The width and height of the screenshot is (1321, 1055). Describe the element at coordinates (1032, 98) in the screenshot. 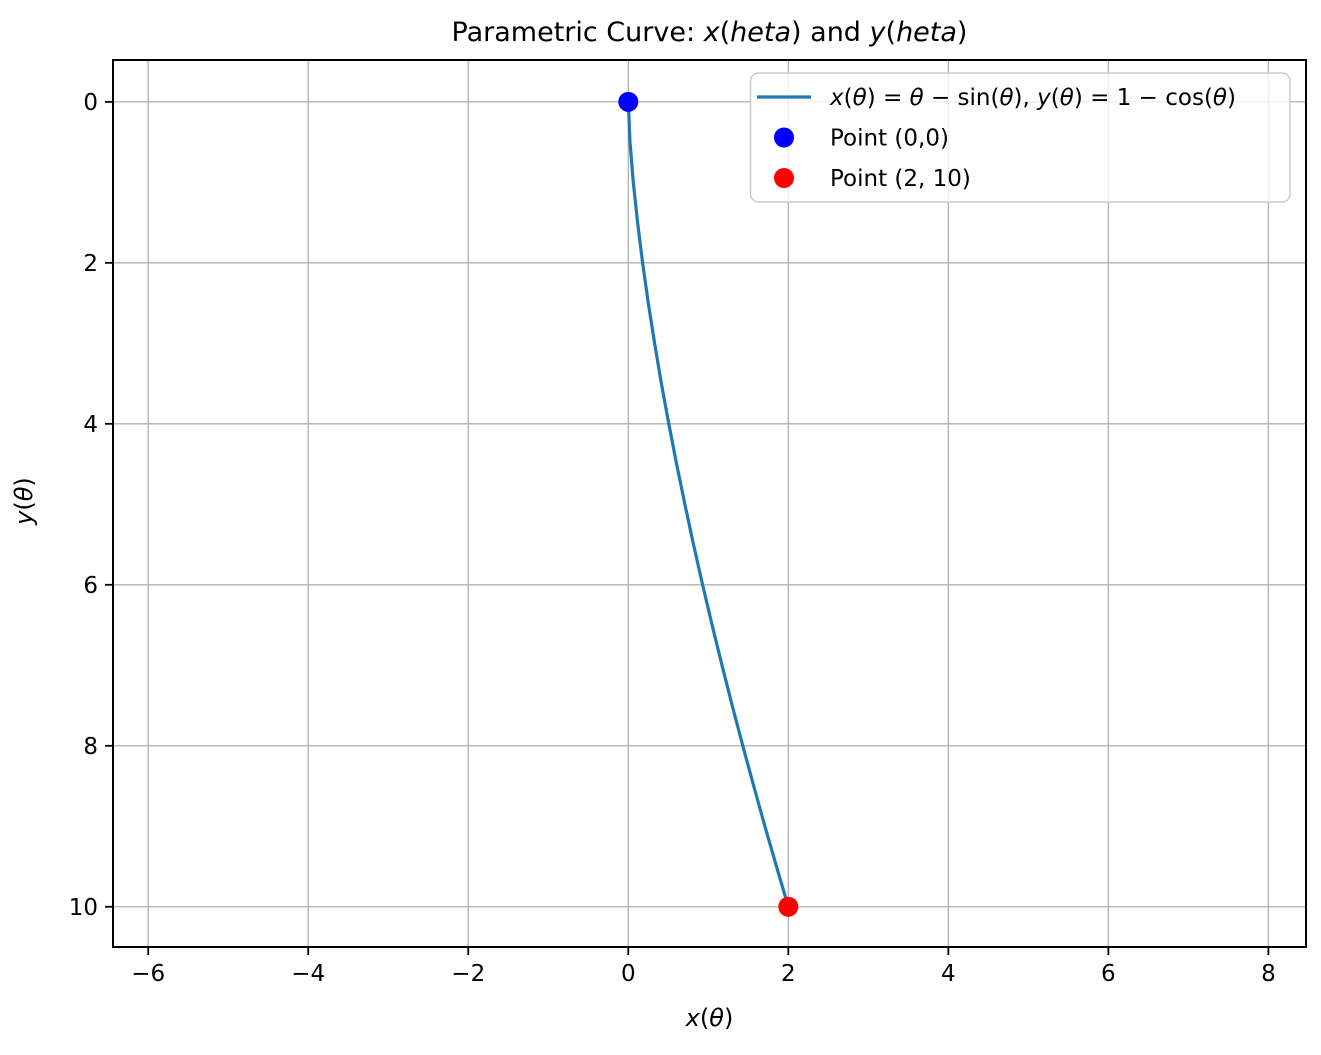

I see `legend-label: x(θ) = θ − sin(θ), y(θ) = 1 − cos(θ)` at that location.